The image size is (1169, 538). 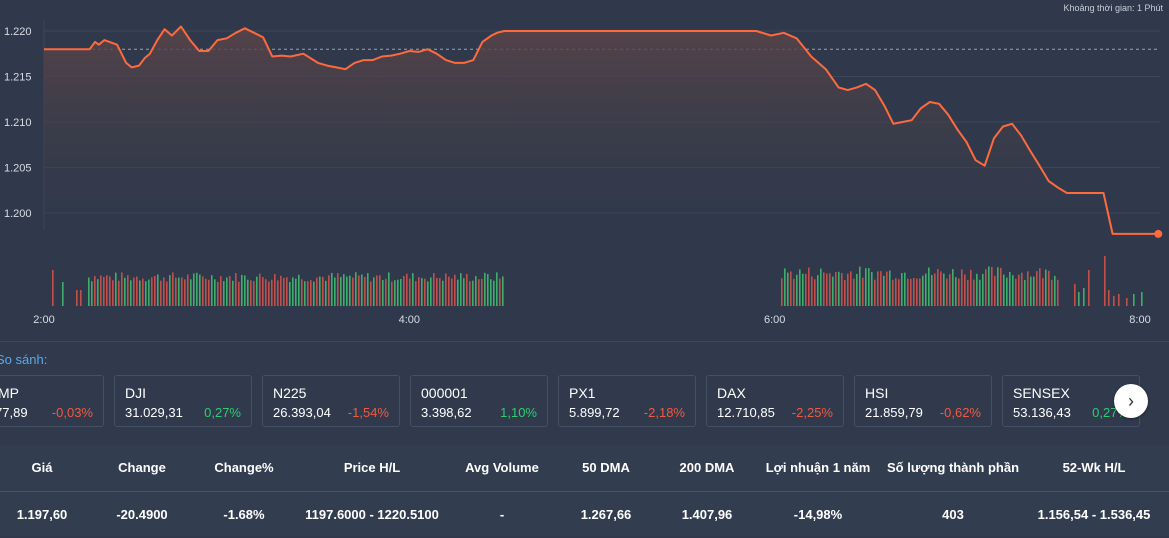 What do you see at coordinates (775, 401) in the screenshot?
I see `compare-card-dax: DAX 12.710,85 -2,25%` at bounding box center [775, 401].